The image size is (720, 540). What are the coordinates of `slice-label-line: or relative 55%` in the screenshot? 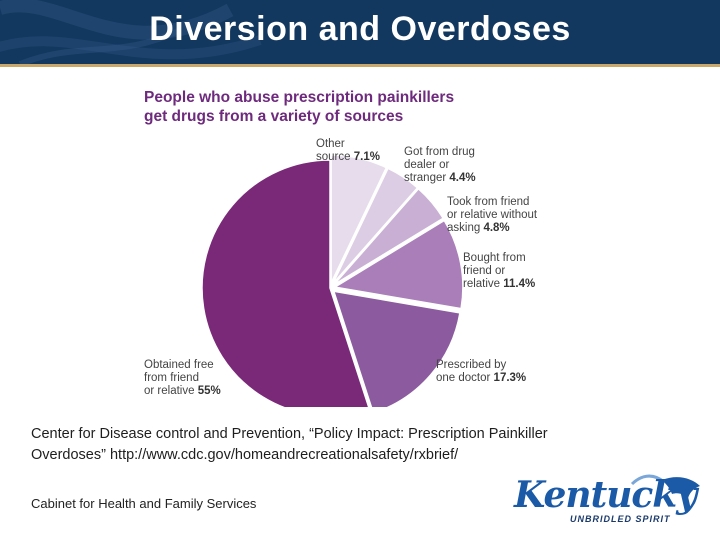 It's located at (182, 391).